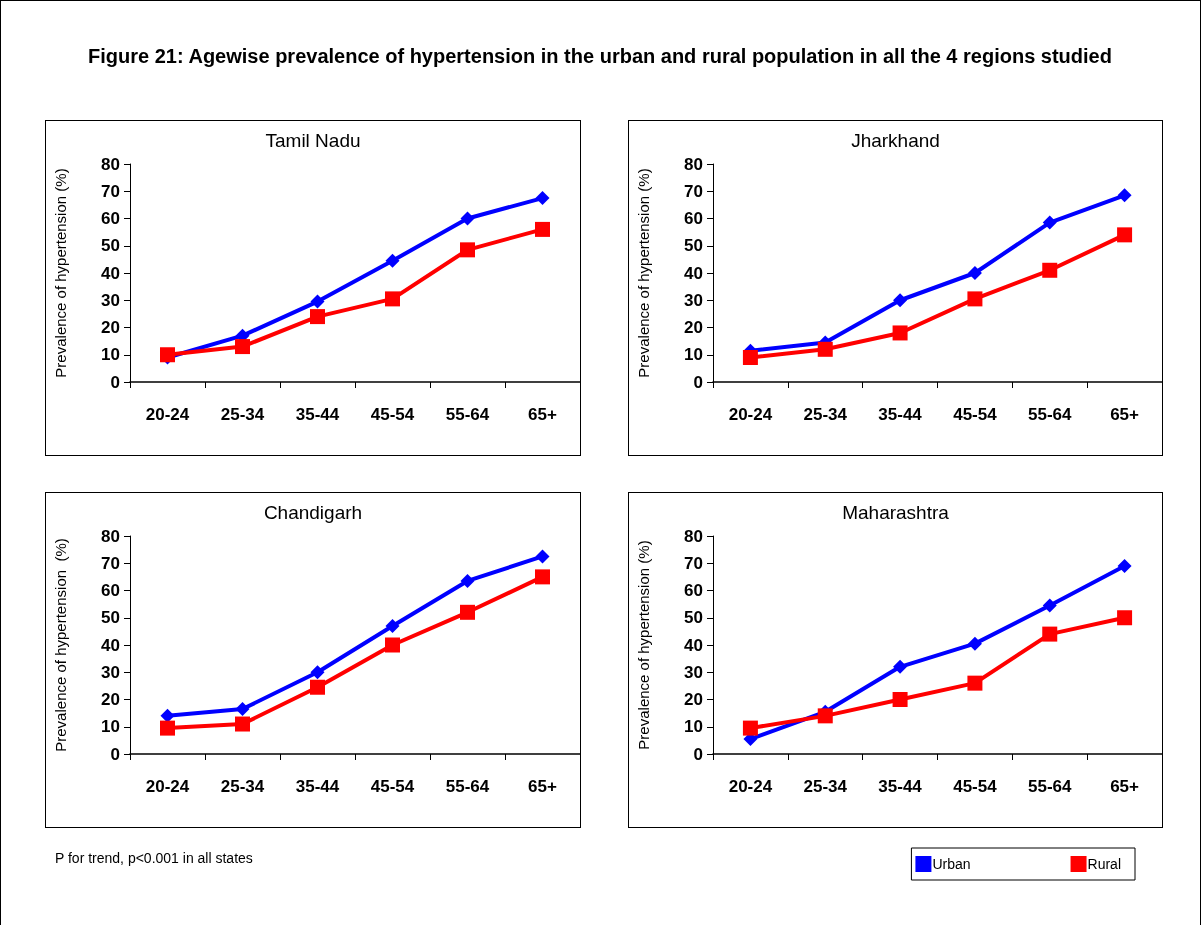 The height and width of the screenshot is (925, 1201). Describe the element at coordinates (154, 858) in the screenshot. I see `text: P for trend, p<0.001 in all states` at that location.